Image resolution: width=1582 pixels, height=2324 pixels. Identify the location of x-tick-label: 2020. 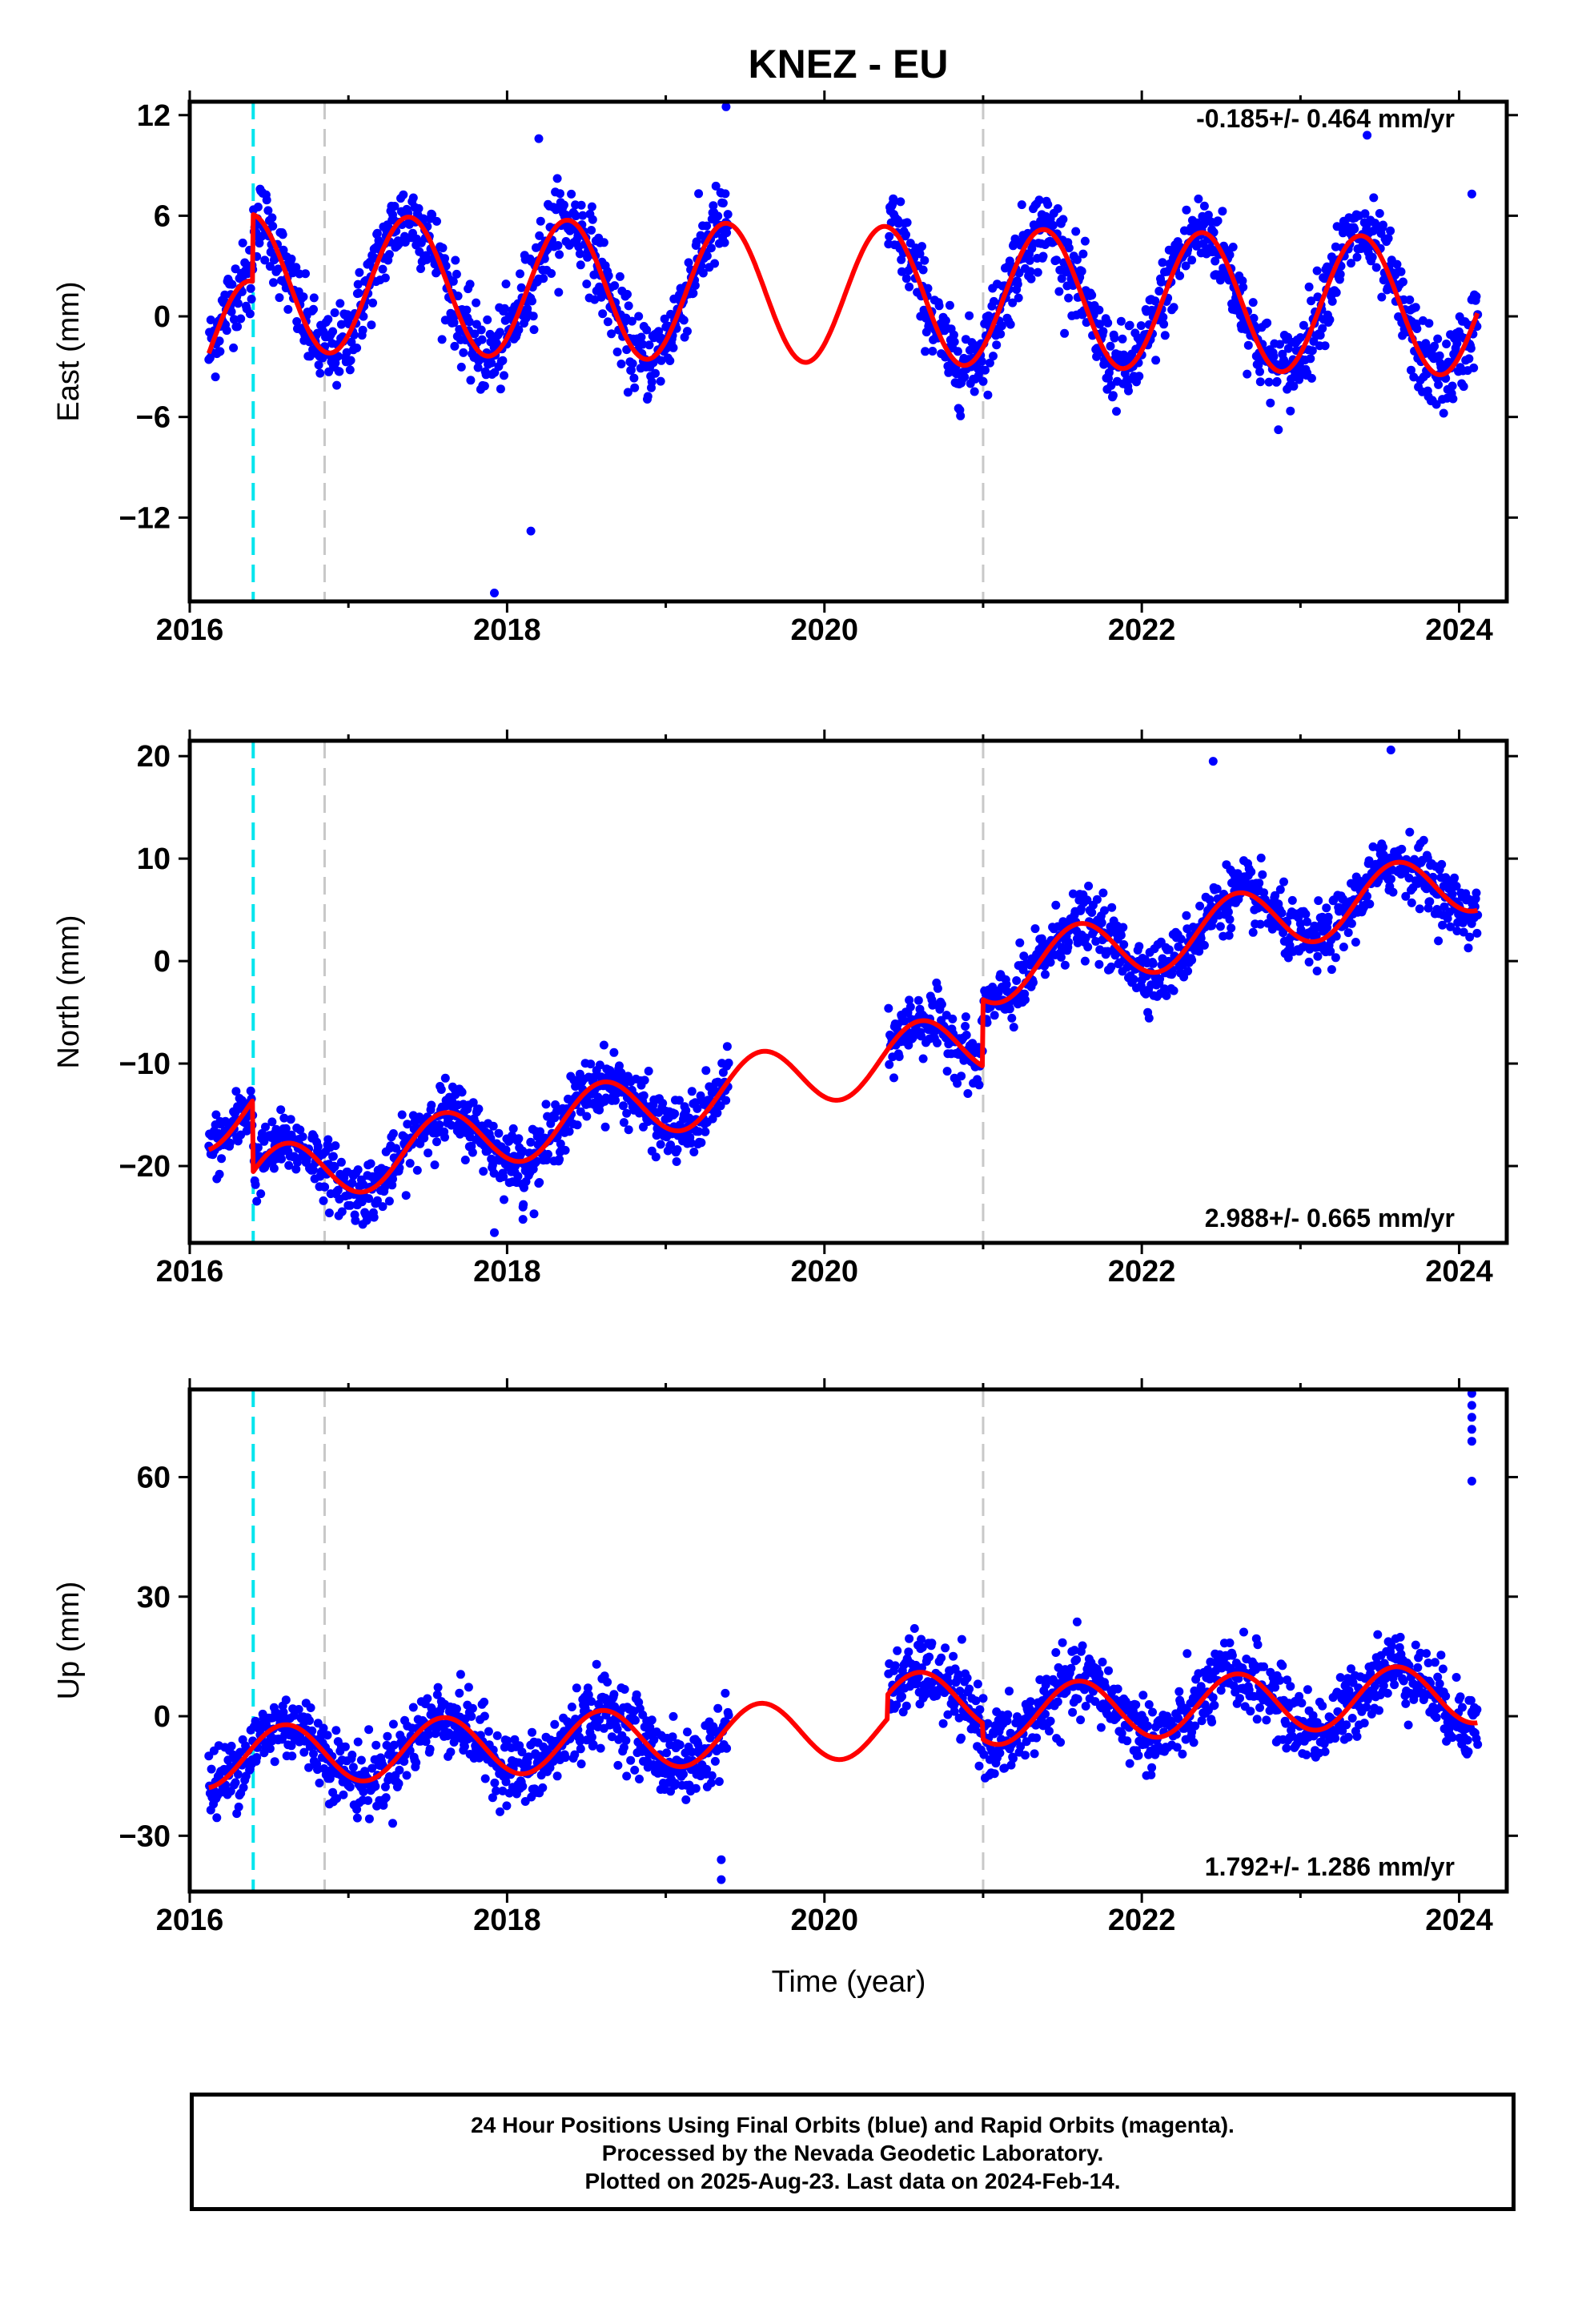
(824, 630).